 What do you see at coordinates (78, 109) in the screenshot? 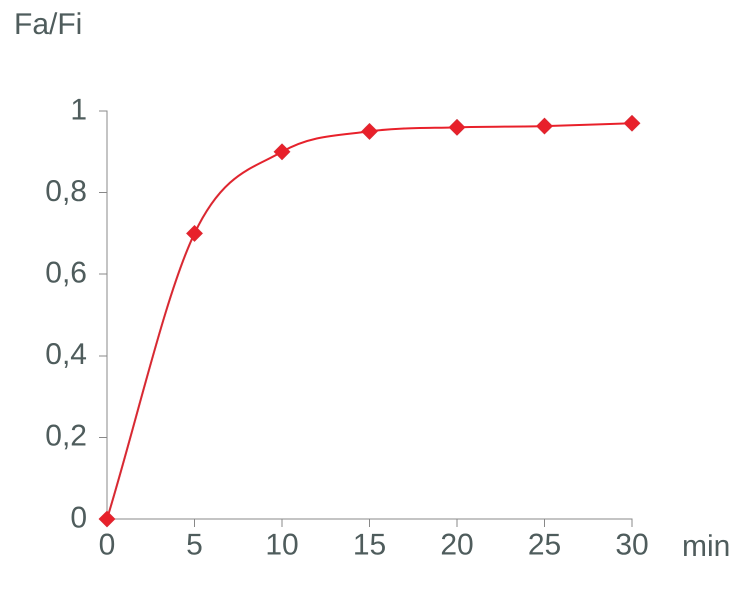
I see `y-tick-label: 1` at bounding box center [78, 109].